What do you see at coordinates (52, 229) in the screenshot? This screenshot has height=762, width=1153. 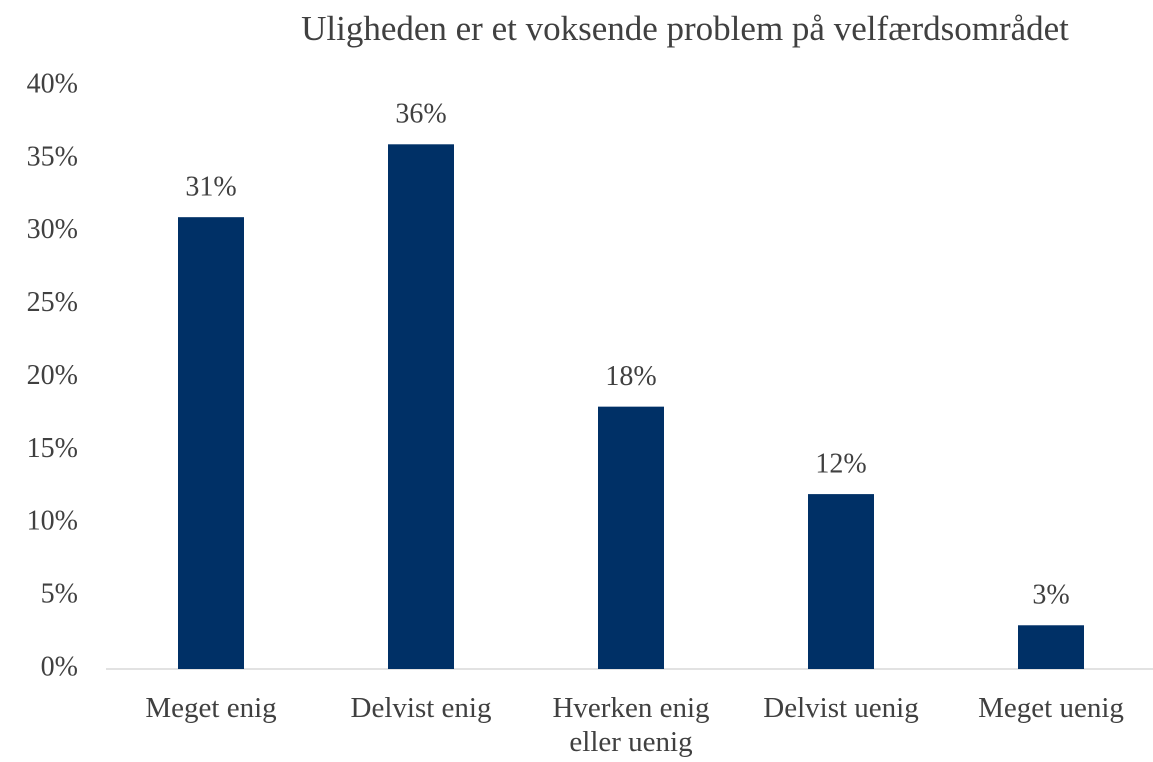 I see `y-tick-label: 30%` at bounding box center [52, 229].